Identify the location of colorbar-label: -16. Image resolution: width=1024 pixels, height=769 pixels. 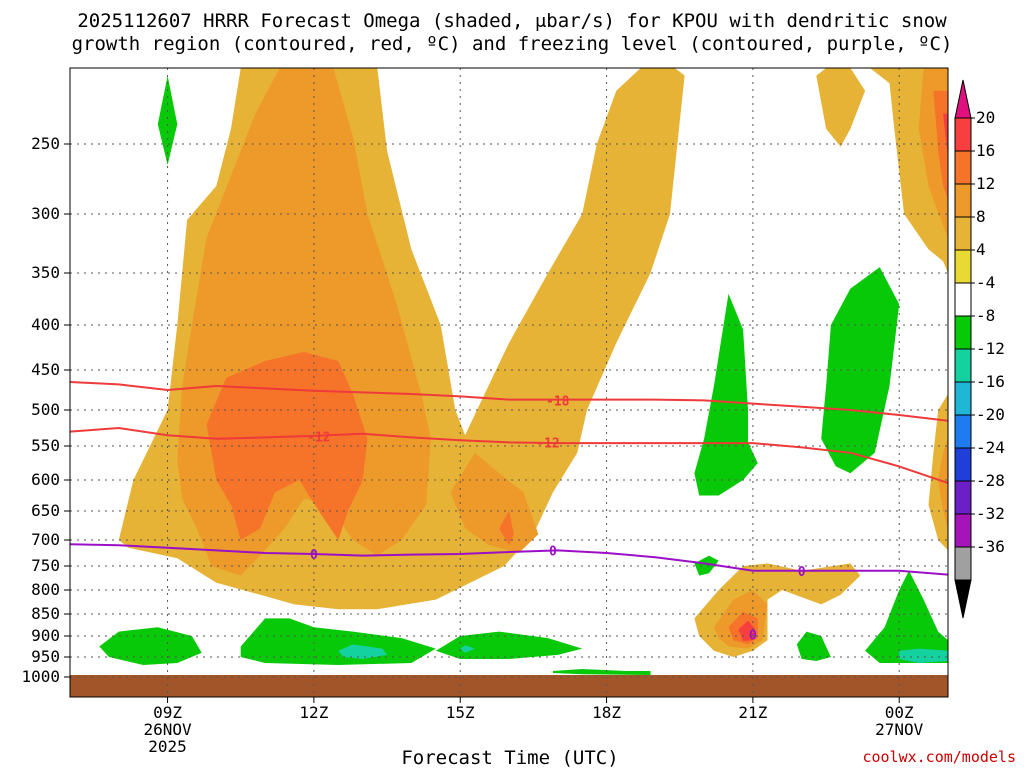
(990, 381).